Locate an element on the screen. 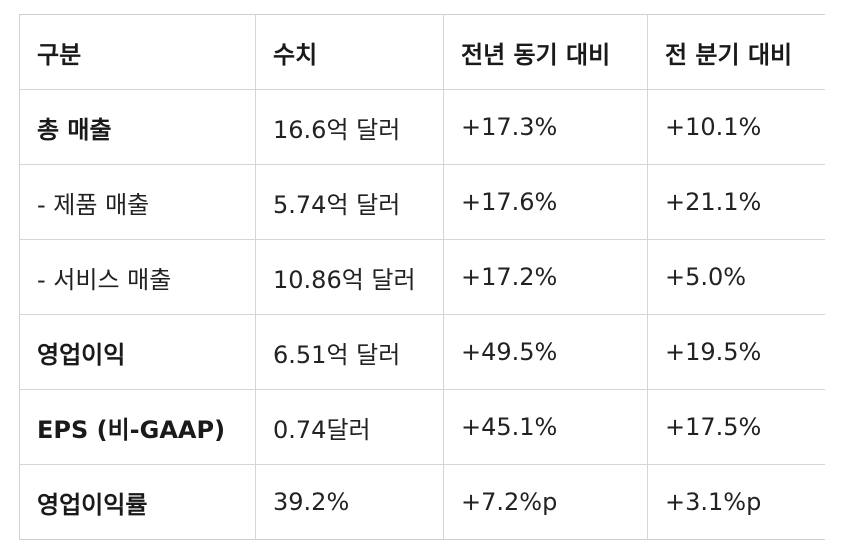 The image size is (844, 550). header-yoy: 전년 동기 대비 is located at coordinates (545, 52).